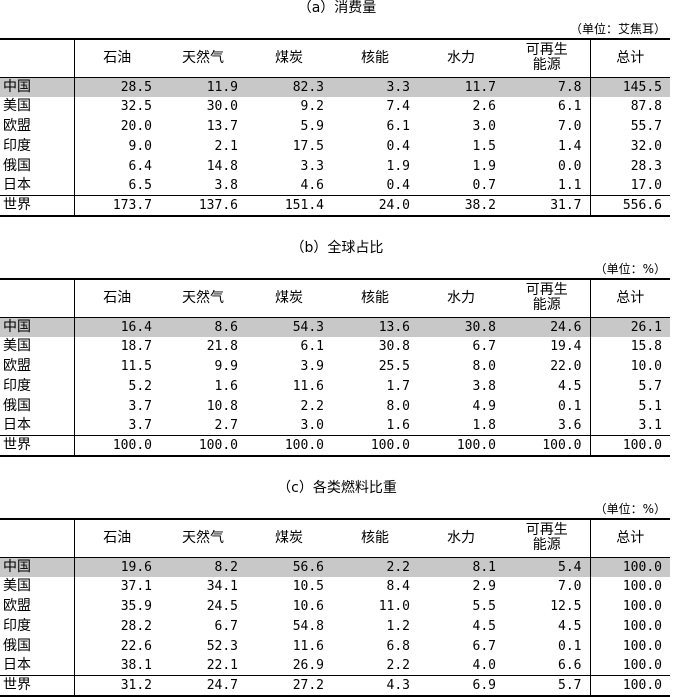 This screenshot has width=674, height=697. Describe the element at coordinates (337, 248) in the screenshot. I see `table-title: （b）全球占比` at that location.